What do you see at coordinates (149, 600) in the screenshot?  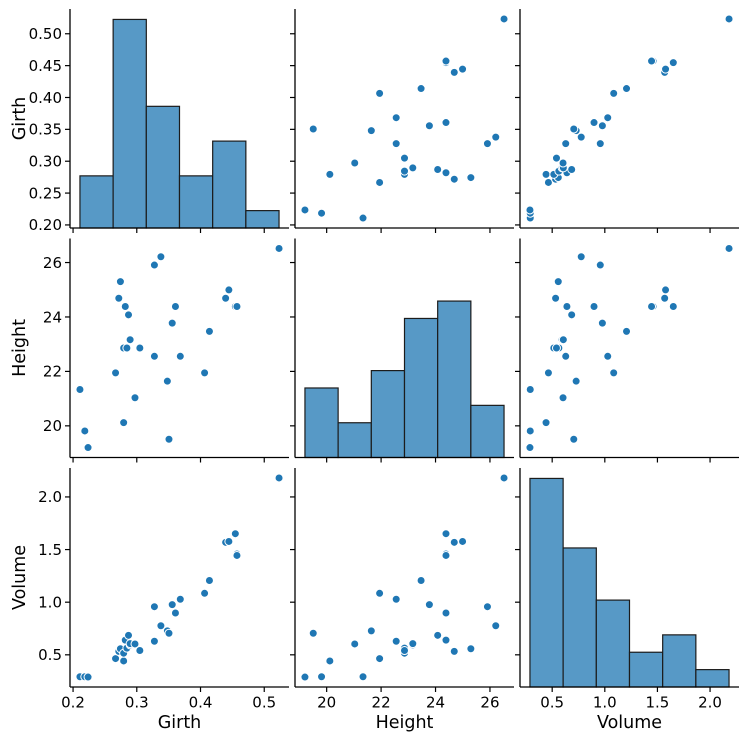 I see `panel-scatter-girth-x-volume-y: 0.5 1.0 1.5 2.0 0.2 0.3 0.4 0.5 Volume Girth` at bounding box center [149, 600].